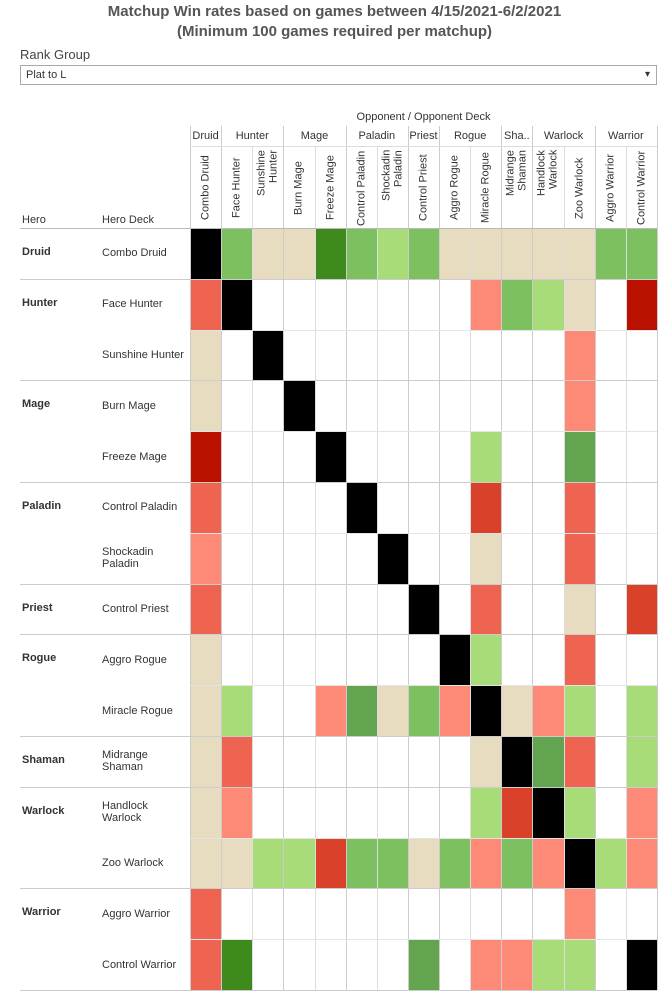 The image size is (669, 997). Describe the element at coordinates (37, 607) in the screenshot. I see `row-group-label: Priest` at that location.